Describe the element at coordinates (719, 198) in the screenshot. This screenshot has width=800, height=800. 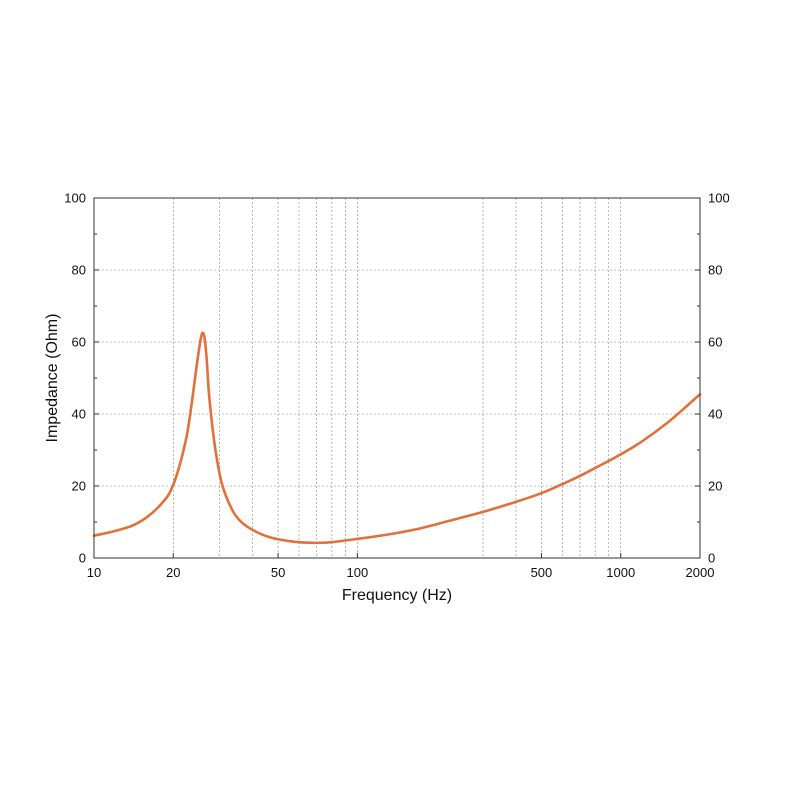
I see `right-y-tick-label: 100` at that location.